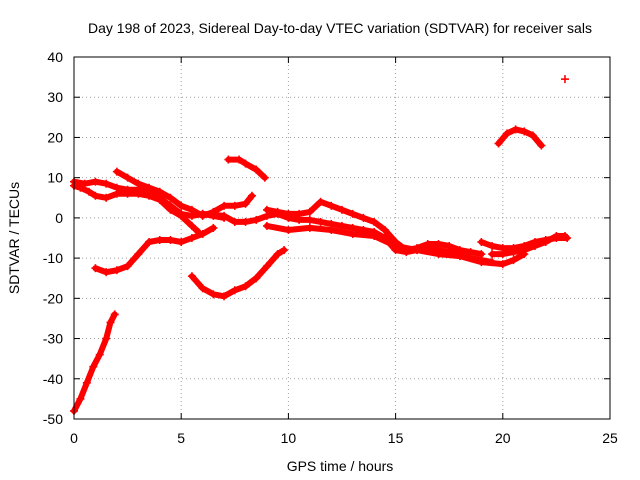 The image size is (640, 480). What do you see at coordinates (53, 339) in the screenshot?
I see `y-tick-label: -30` at bounding box center [53, 339].